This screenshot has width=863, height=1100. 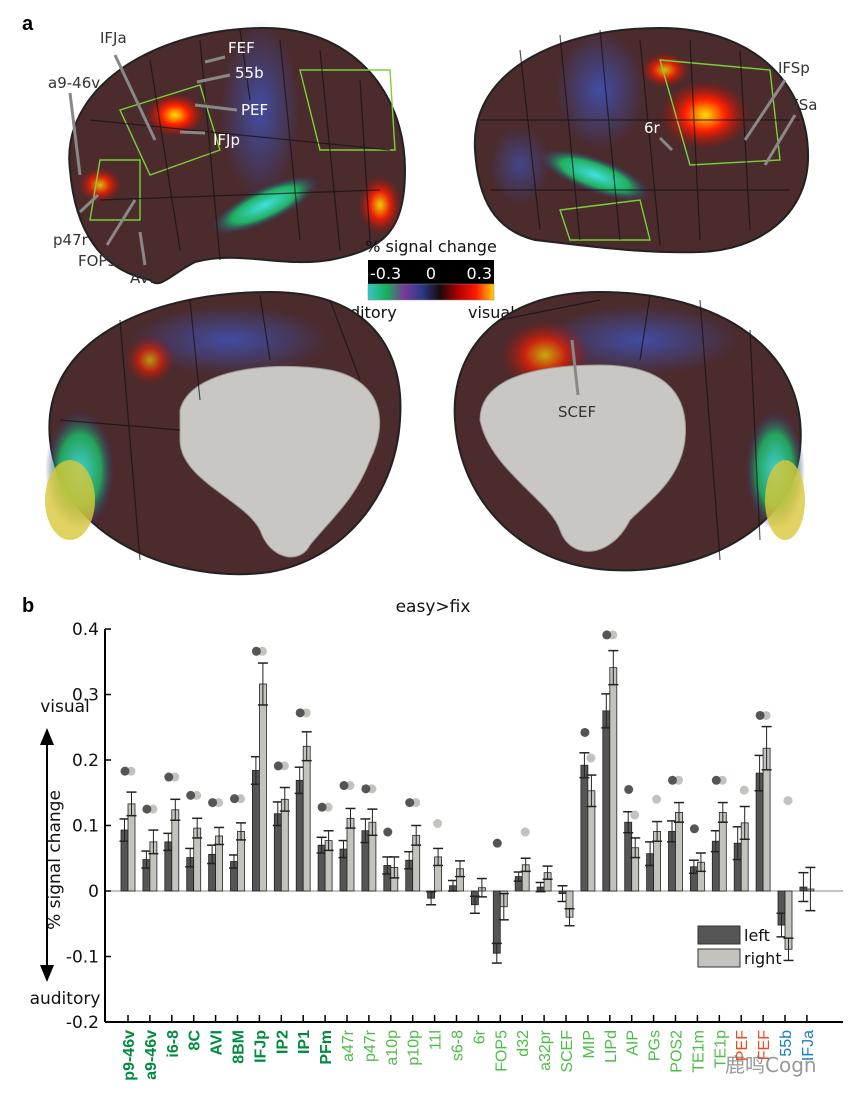 I want to click on x-tick-label: a47r, so click(x=348, y=1045).